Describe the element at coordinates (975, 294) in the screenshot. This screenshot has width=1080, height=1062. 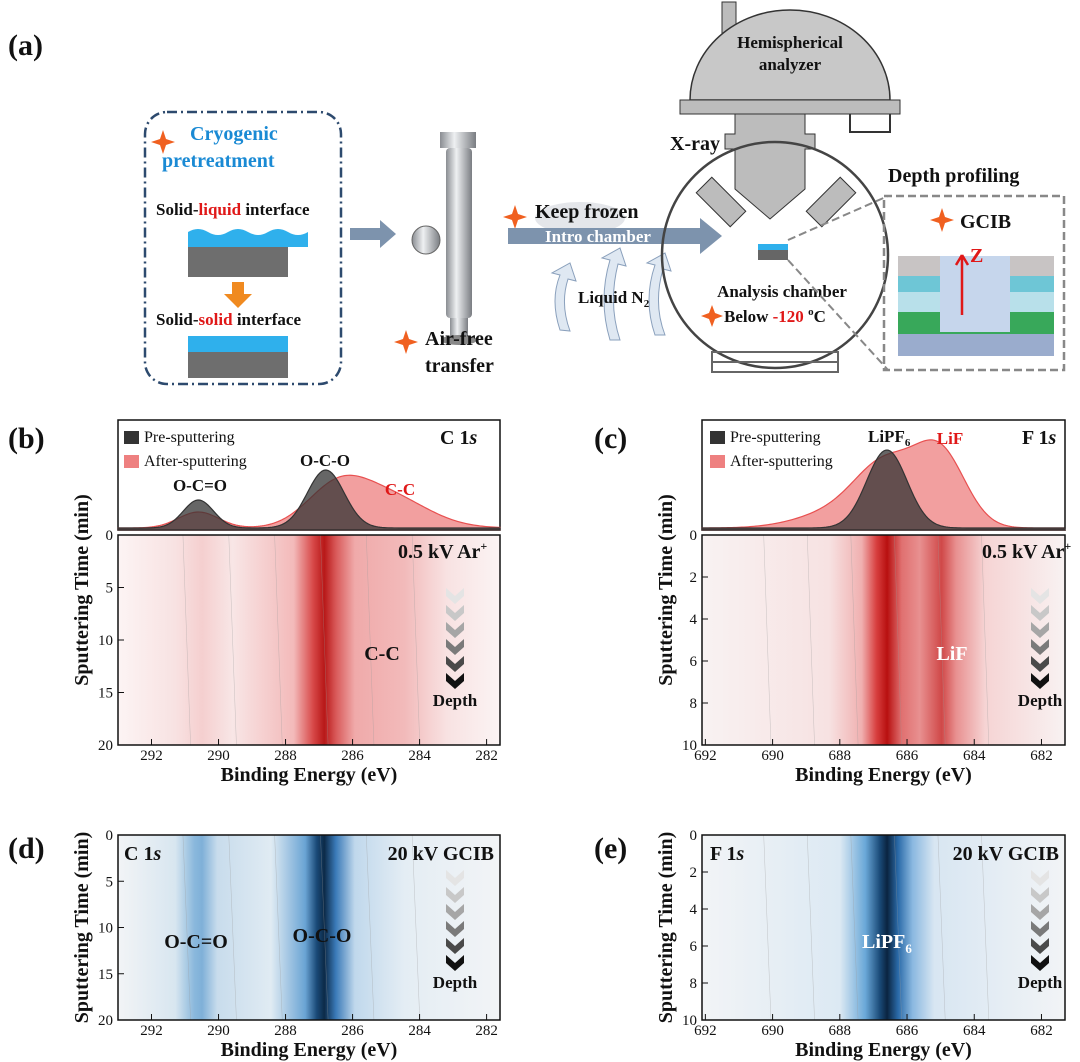
I see `crater` at that location.